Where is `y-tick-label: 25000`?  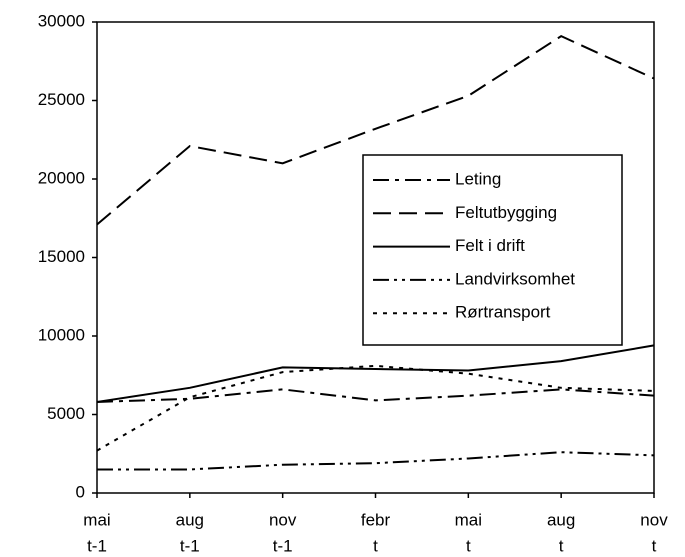
y-tick-label: 25000 is located at coordinates (61, 99).